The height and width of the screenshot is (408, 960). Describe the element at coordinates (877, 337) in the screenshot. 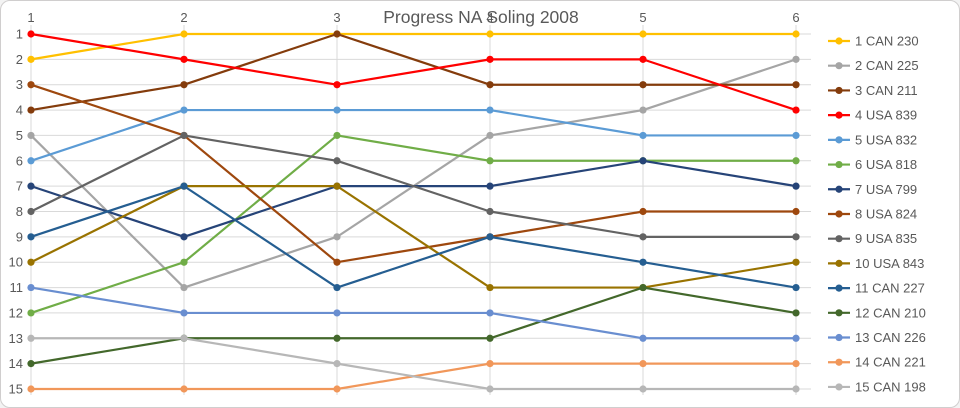

I see `legend-item-13: 13 CAN 226` at that location.